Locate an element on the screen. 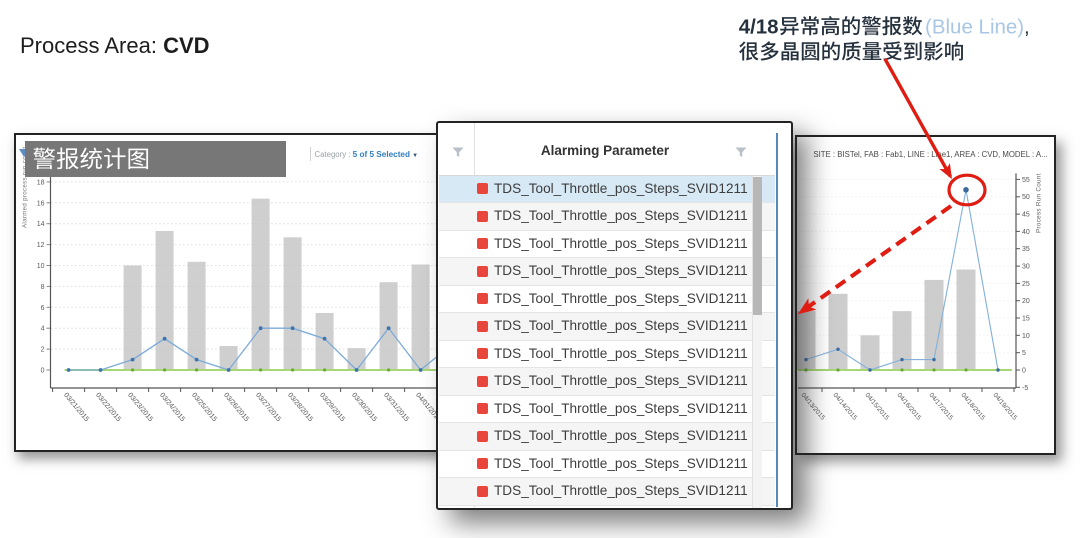 The image size is (1080, 538). svg-text: Process Run Count is located at coordinates (1039, 203).